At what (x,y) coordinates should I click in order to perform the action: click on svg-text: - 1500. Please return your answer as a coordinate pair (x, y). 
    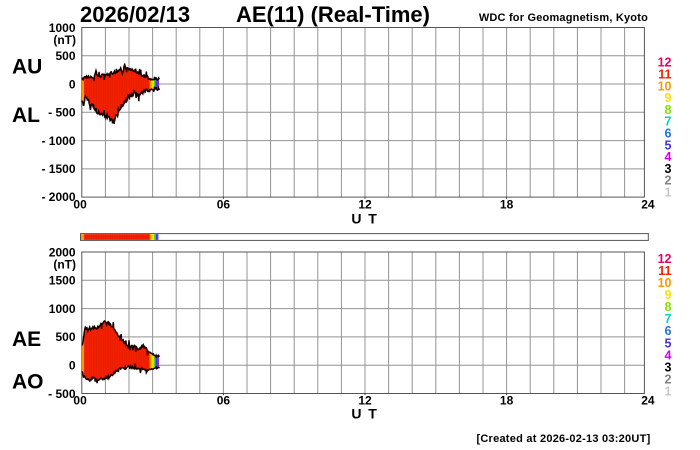
    Looking at the image, I should click on (58, 169).